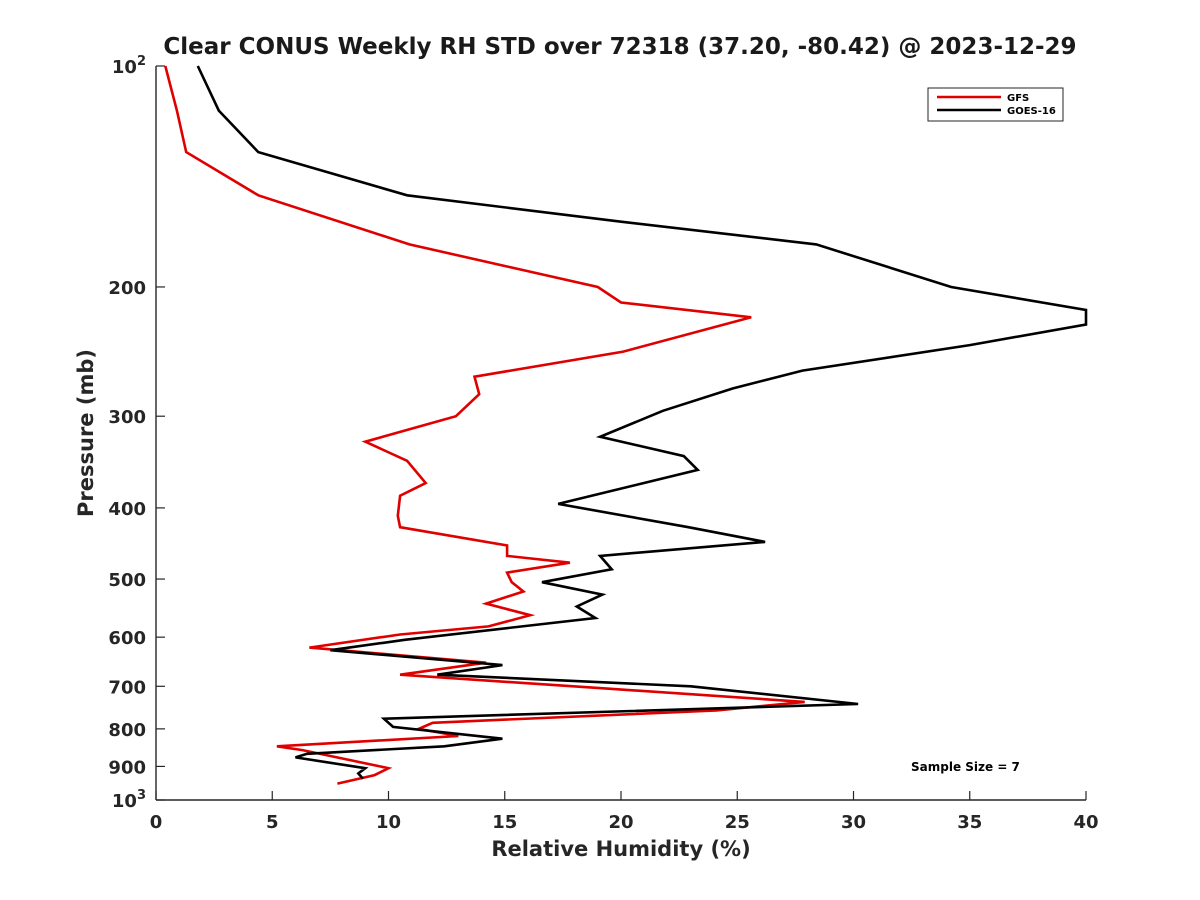  What do you see at coordinates (965, 767) in the screenshot?
I see `sample-size-annotation: Sample Size = 7` at bounding box center [965, 767].